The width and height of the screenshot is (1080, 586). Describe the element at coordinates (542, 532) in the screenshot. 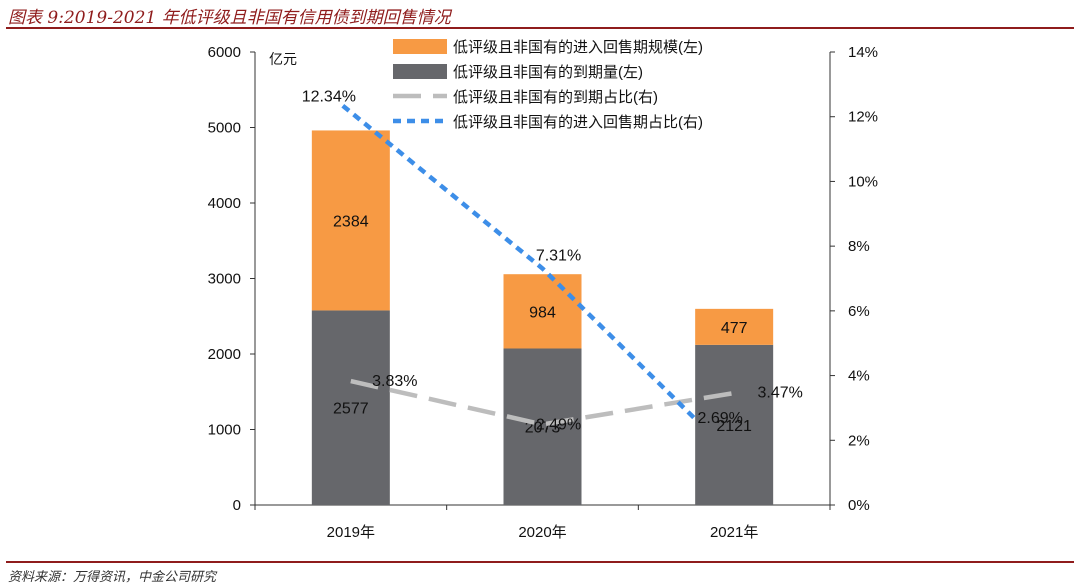

I see `x-category-label: 2020年` at that location.